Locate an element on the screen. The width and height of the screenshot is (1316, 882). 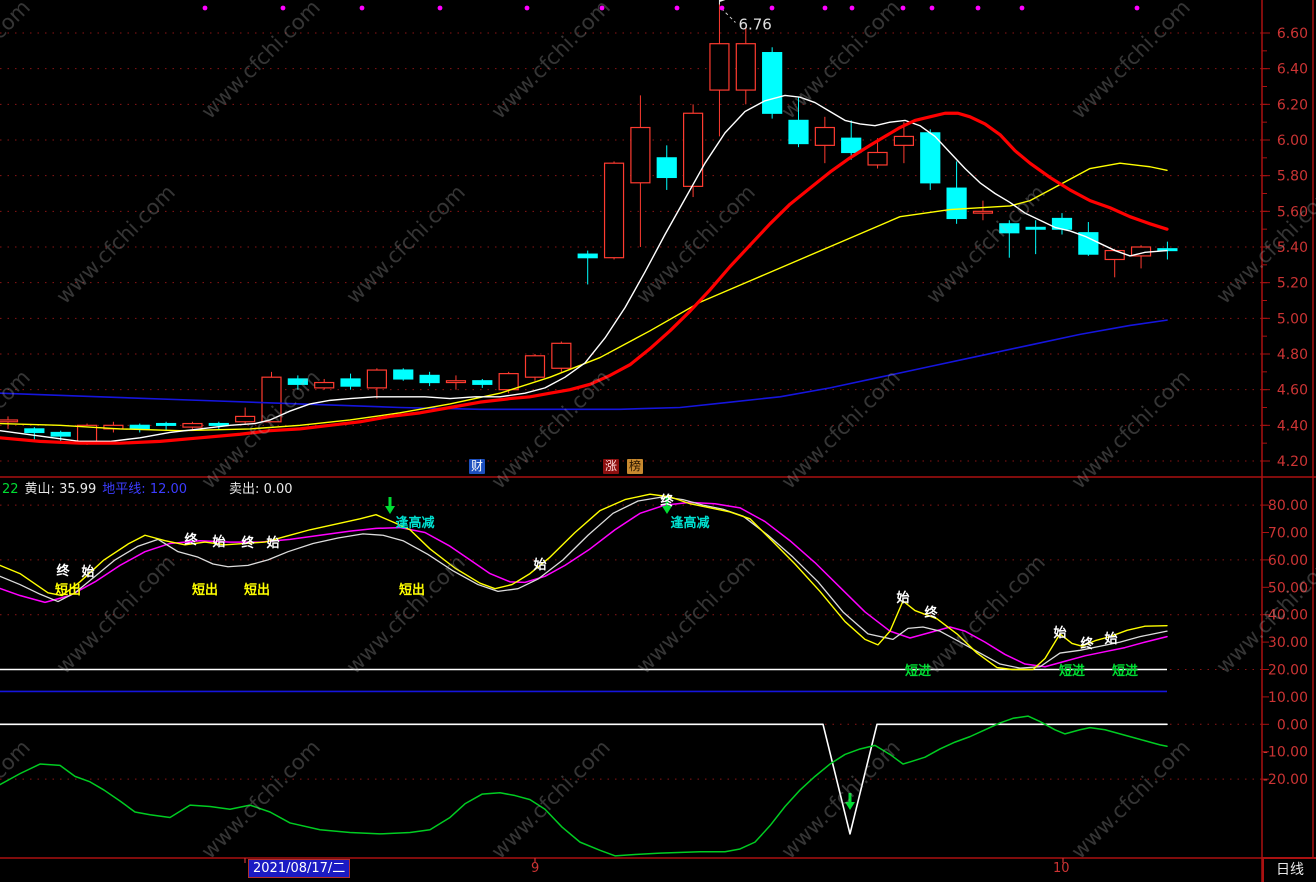
price-axis-label: 5.60 is located at coordinates (1292, 212).